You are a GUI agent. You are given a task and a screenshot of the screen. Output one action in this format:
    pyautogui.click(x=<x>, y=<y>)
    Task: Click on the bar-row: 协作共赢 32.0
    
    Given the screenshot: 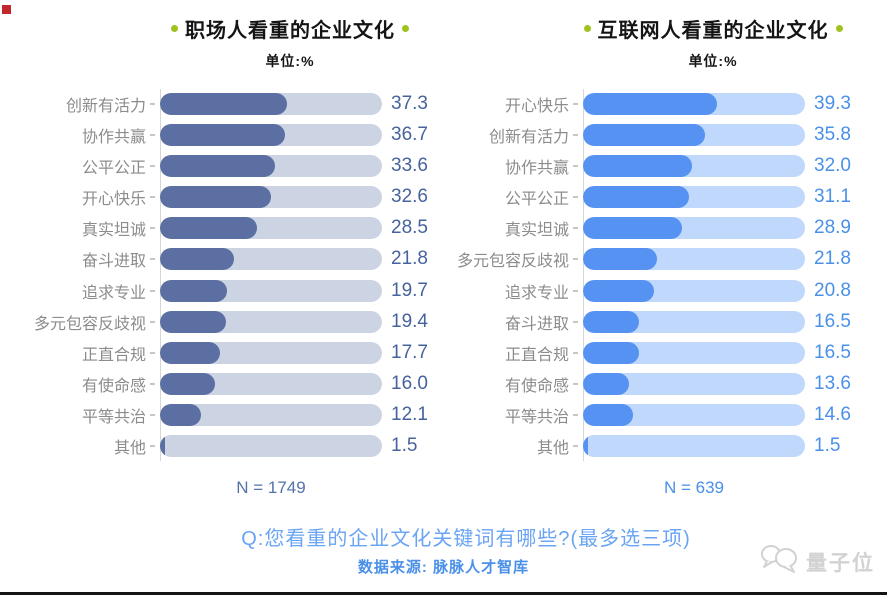 What is the action you would take?
    pyautogui.click(x=665, y=165)
    